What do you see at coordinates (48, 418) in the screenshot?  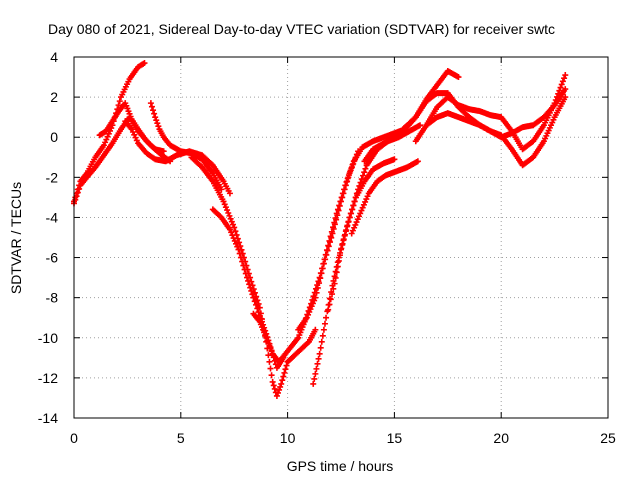 I see `y-tick-label: -14` at bounding box center [48, 418].